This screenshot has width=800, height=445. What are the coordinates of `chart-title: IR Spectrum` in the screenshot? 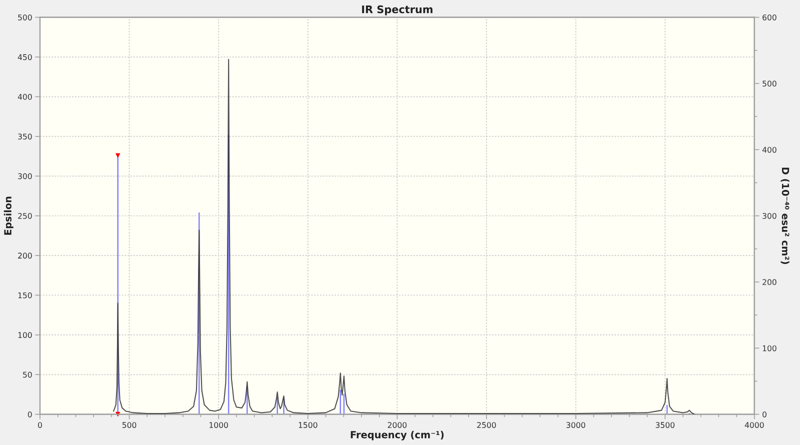 It's located at (397, 10).